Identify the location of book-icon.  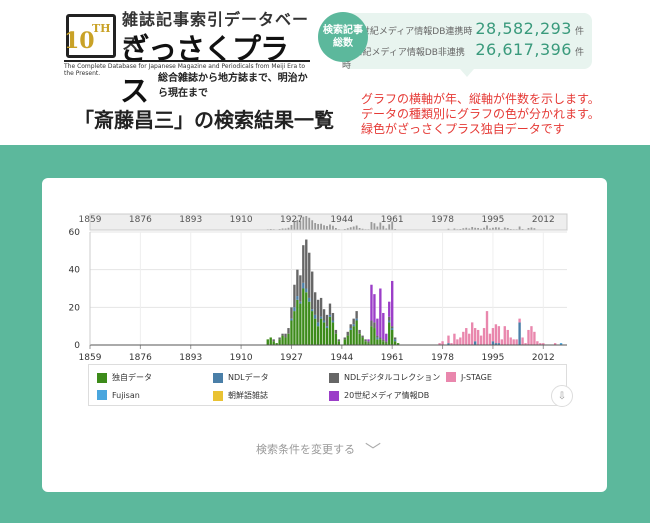
(91, 36).